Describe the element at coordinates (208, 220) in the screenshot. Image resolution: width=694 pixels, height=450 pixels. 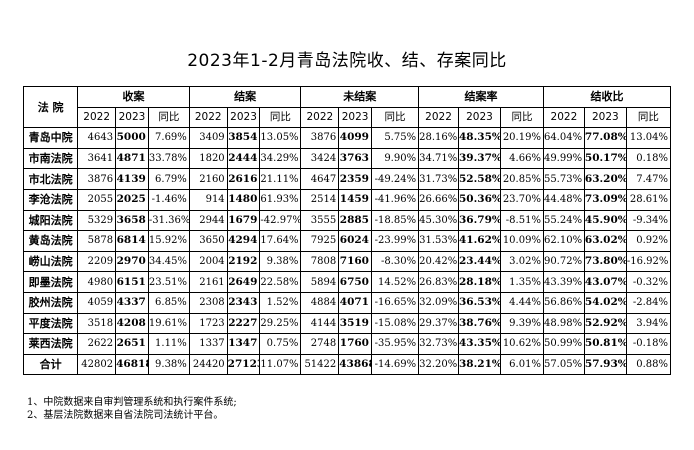
I see `value-cell: 2944` at that location.